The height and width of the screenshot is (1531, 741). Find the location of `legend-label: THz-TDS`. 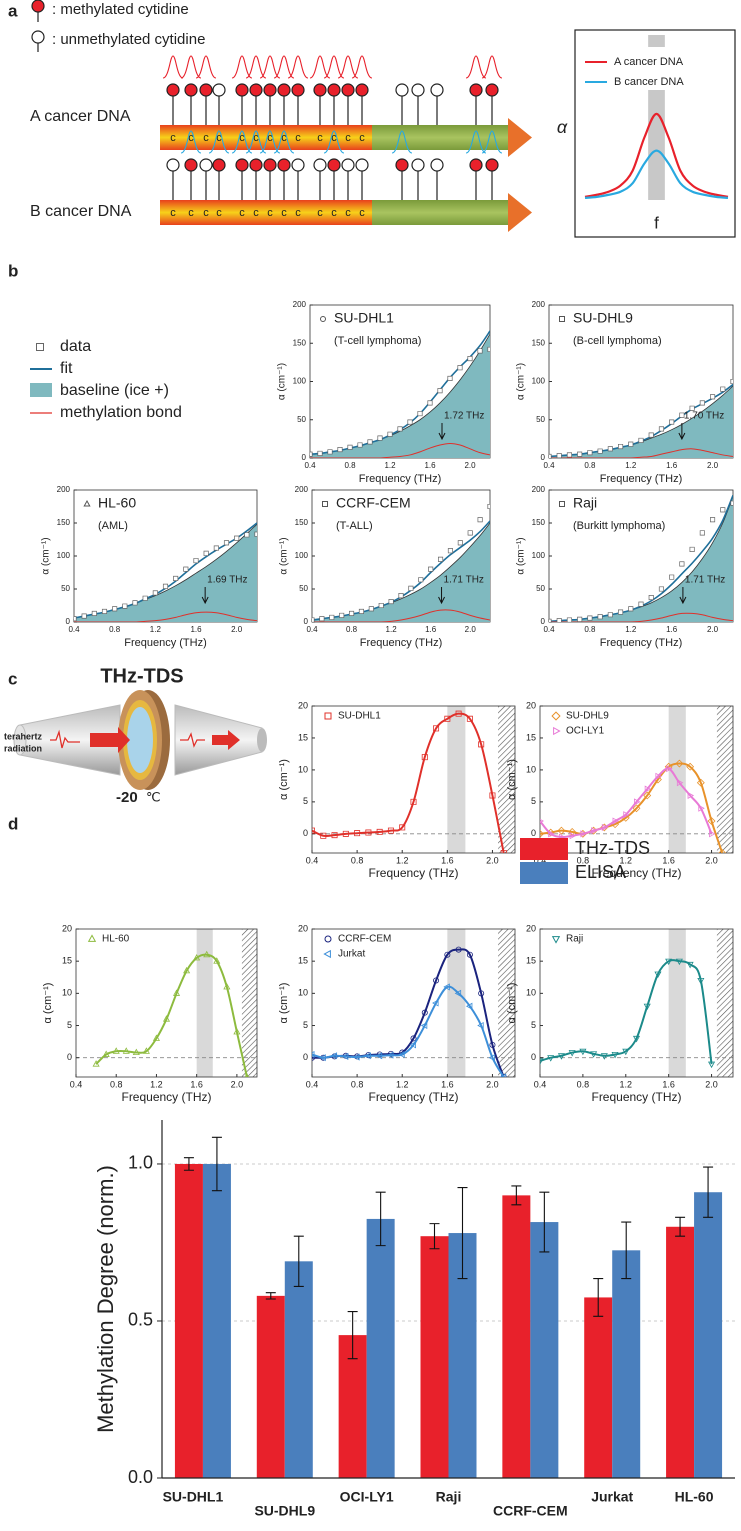

legend-label: THz-TDS is located at coordinates (612, 848).